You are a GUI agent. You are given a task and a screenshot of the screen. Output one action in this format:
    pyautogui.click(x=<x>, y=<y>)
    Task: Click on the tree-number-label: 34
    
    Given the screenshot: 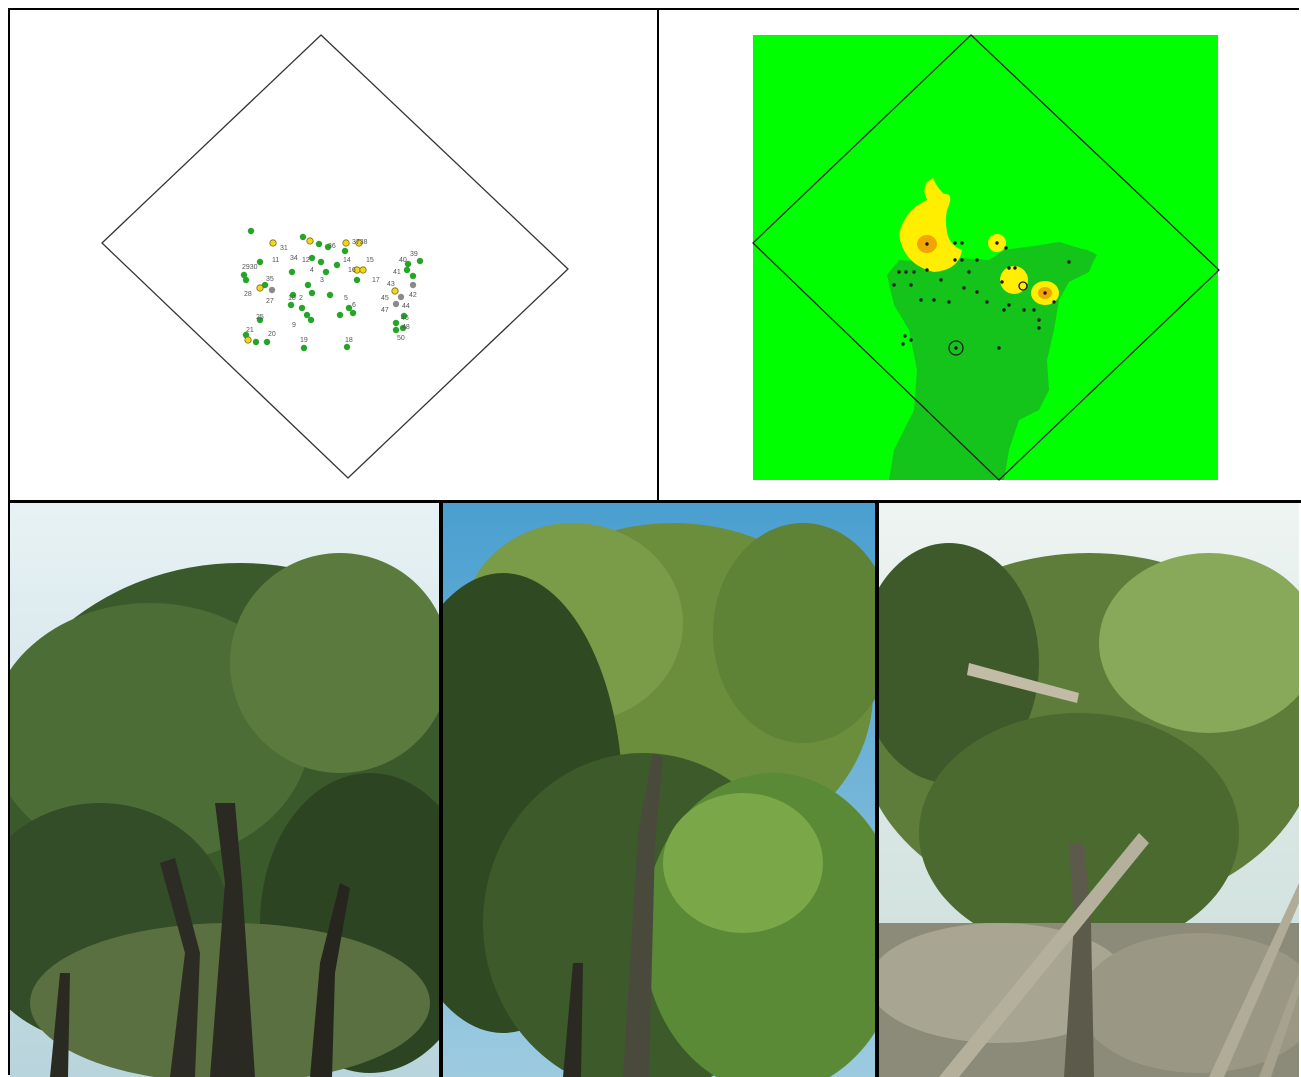 What is the action you would take?
    pyautogui.click(x=294, y=258)
    